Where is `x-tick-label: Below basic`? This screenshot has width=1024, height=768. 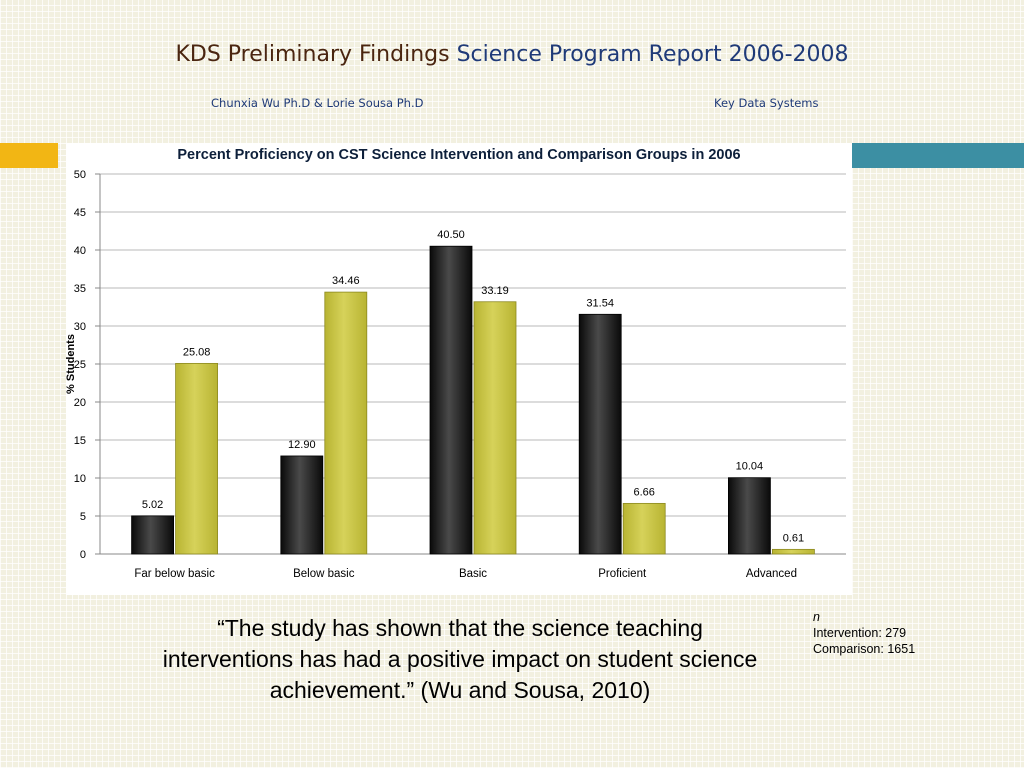 x-tick-label: Below basic is located at coordinates (324, 574).